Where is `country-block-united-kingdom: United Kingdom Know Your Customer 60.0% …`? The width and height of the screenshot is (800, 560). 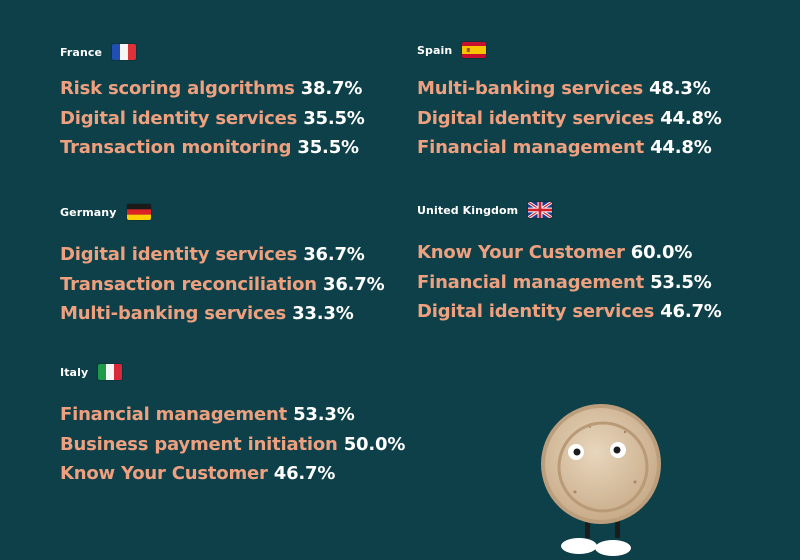
country-block-united-kingdom: United Kingdom Know Your Customer 60.0% … is located at coordinates (569, 262).